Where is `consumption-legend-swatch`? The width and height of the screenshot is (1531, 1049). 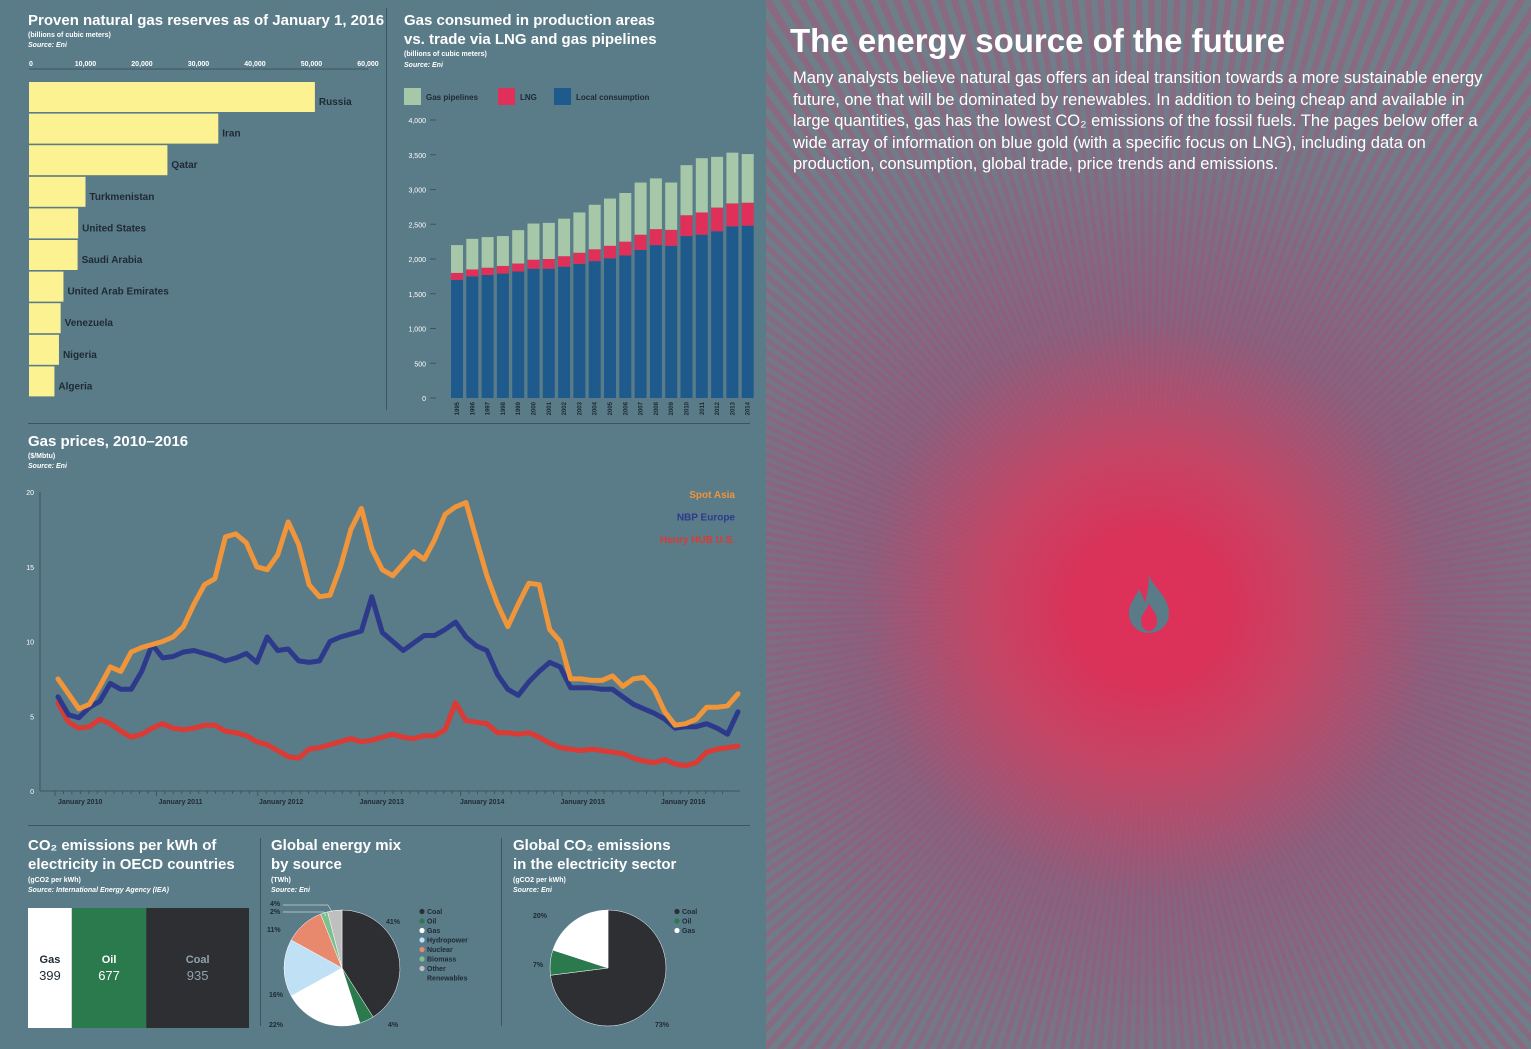
consumption-legend-swatch is located at coordinates (506, 96).